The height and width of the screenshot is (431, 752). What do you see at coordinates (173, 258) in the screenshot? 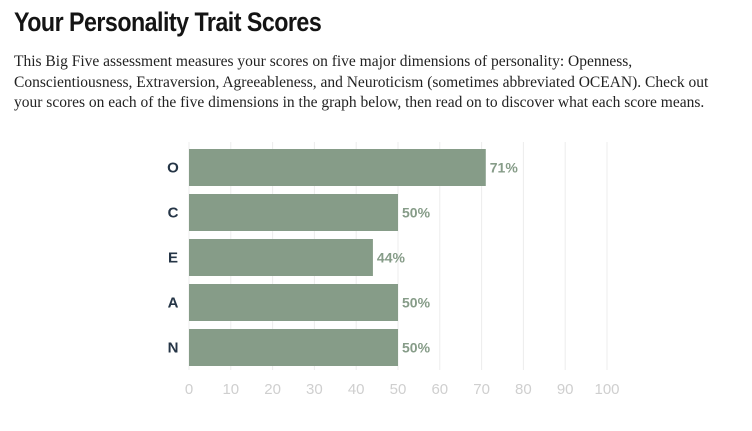
I see `category-label: E` at bounding box center [173, 258].